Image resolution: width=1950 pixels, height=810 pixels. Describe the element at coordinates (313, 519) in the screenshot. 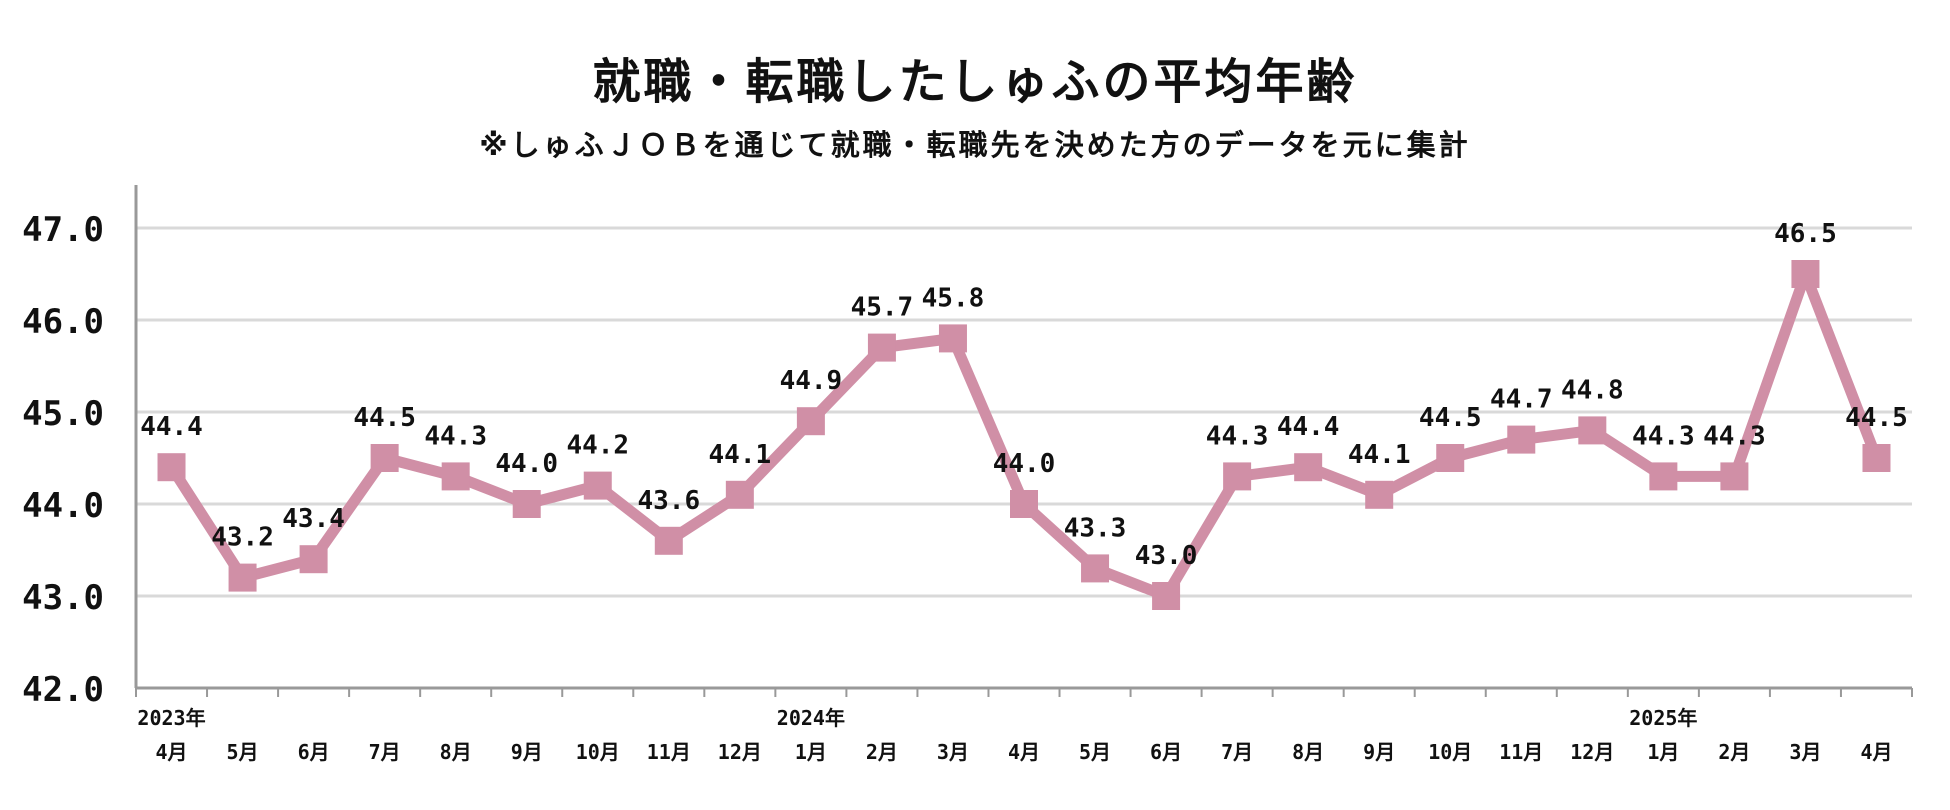

I see `data-label: 43.4` at that location.